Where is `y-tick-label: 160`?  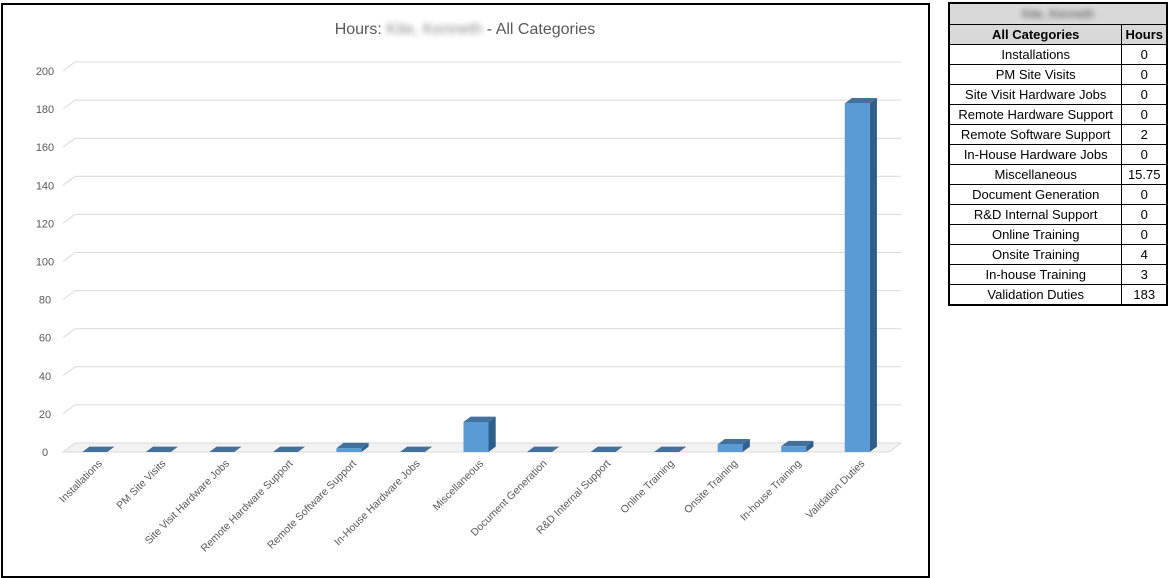
y-tick-label: 160 is located at coordinates (45, 148).